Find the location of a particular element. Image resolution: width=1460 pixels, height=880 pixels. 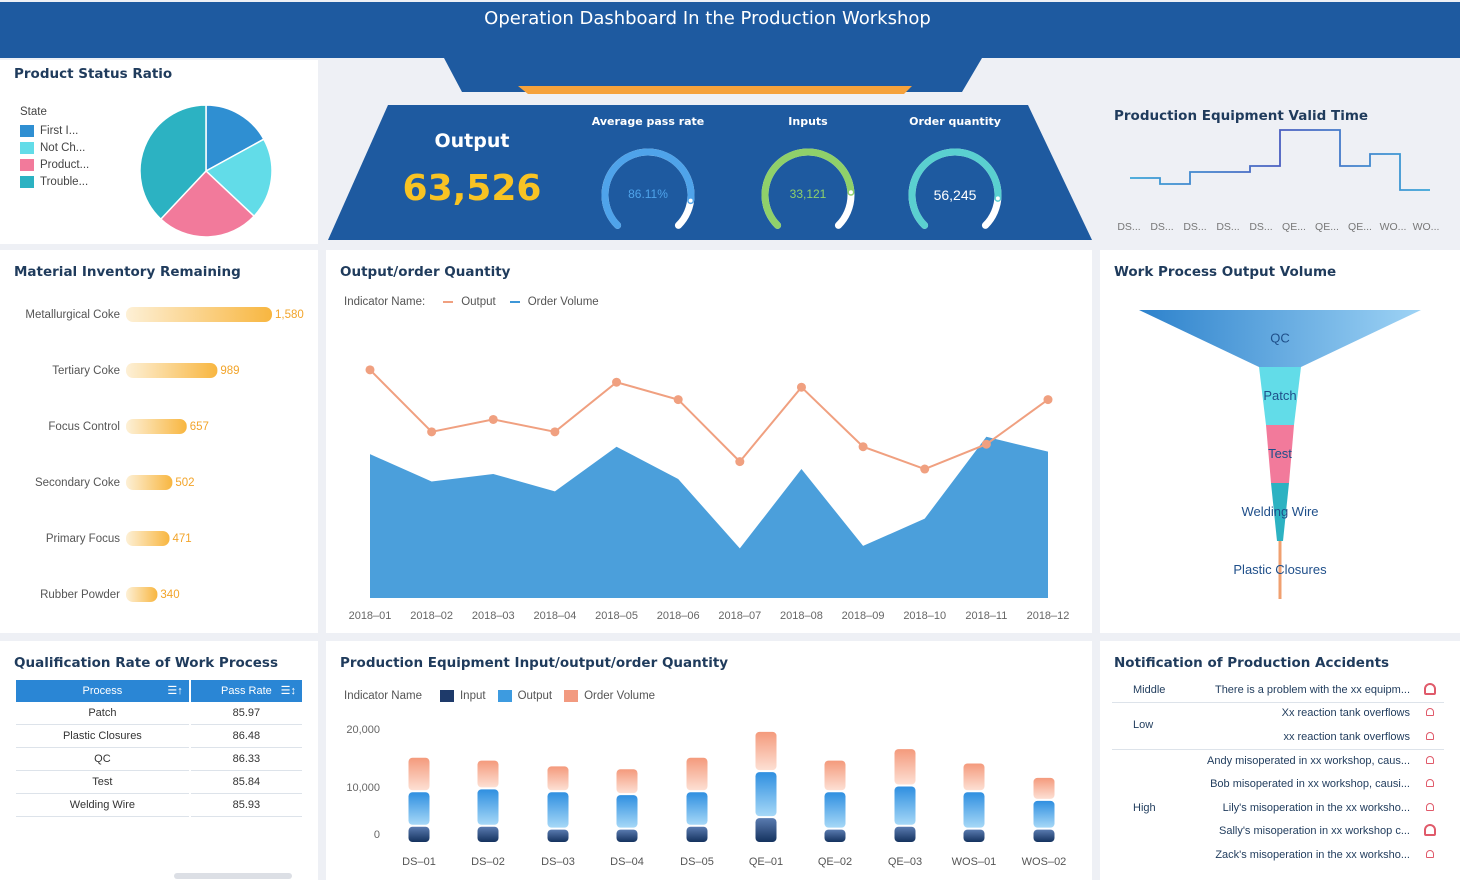

y-tick-label: 20,000 is located at coordinates (363, 730).